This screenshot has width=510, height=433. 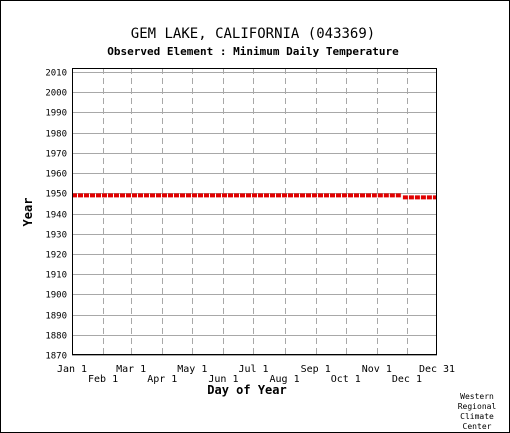 I want to click on x-tick-label: Jan 1, so click(x=72, y=369).